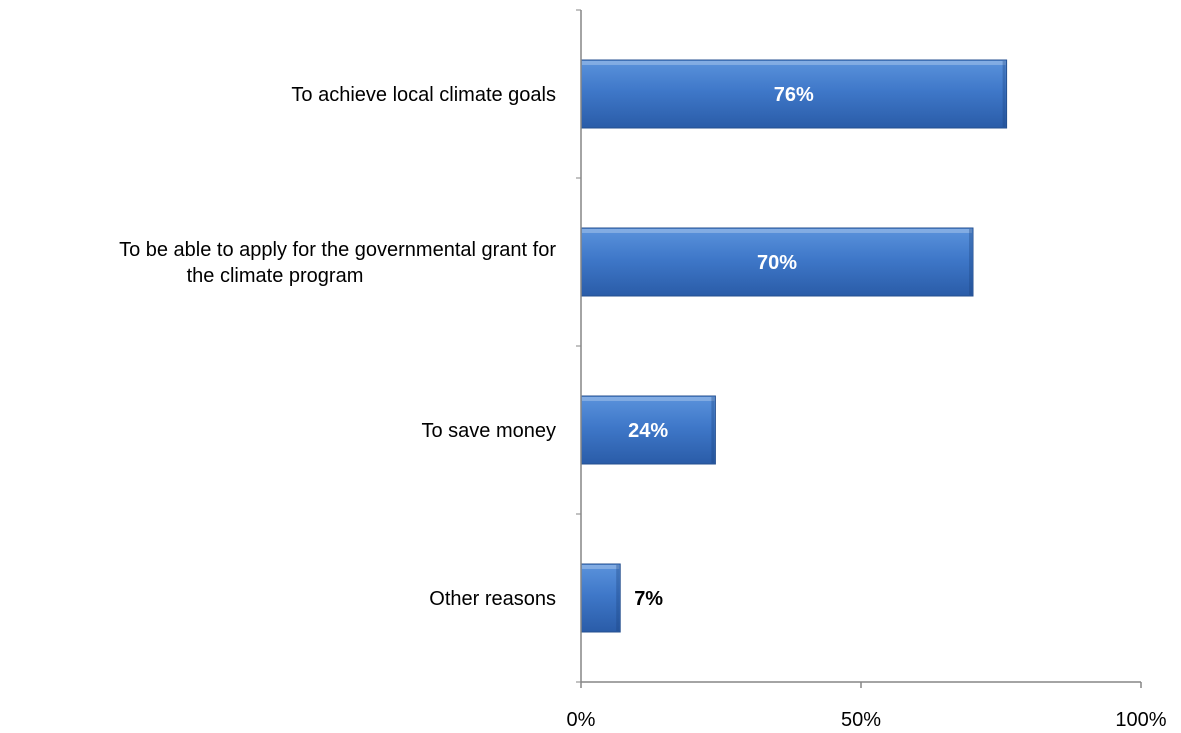  Describe the element at coordinates (581, 720) in the screenshot. I see `x-tick-label: 0%` at that location.